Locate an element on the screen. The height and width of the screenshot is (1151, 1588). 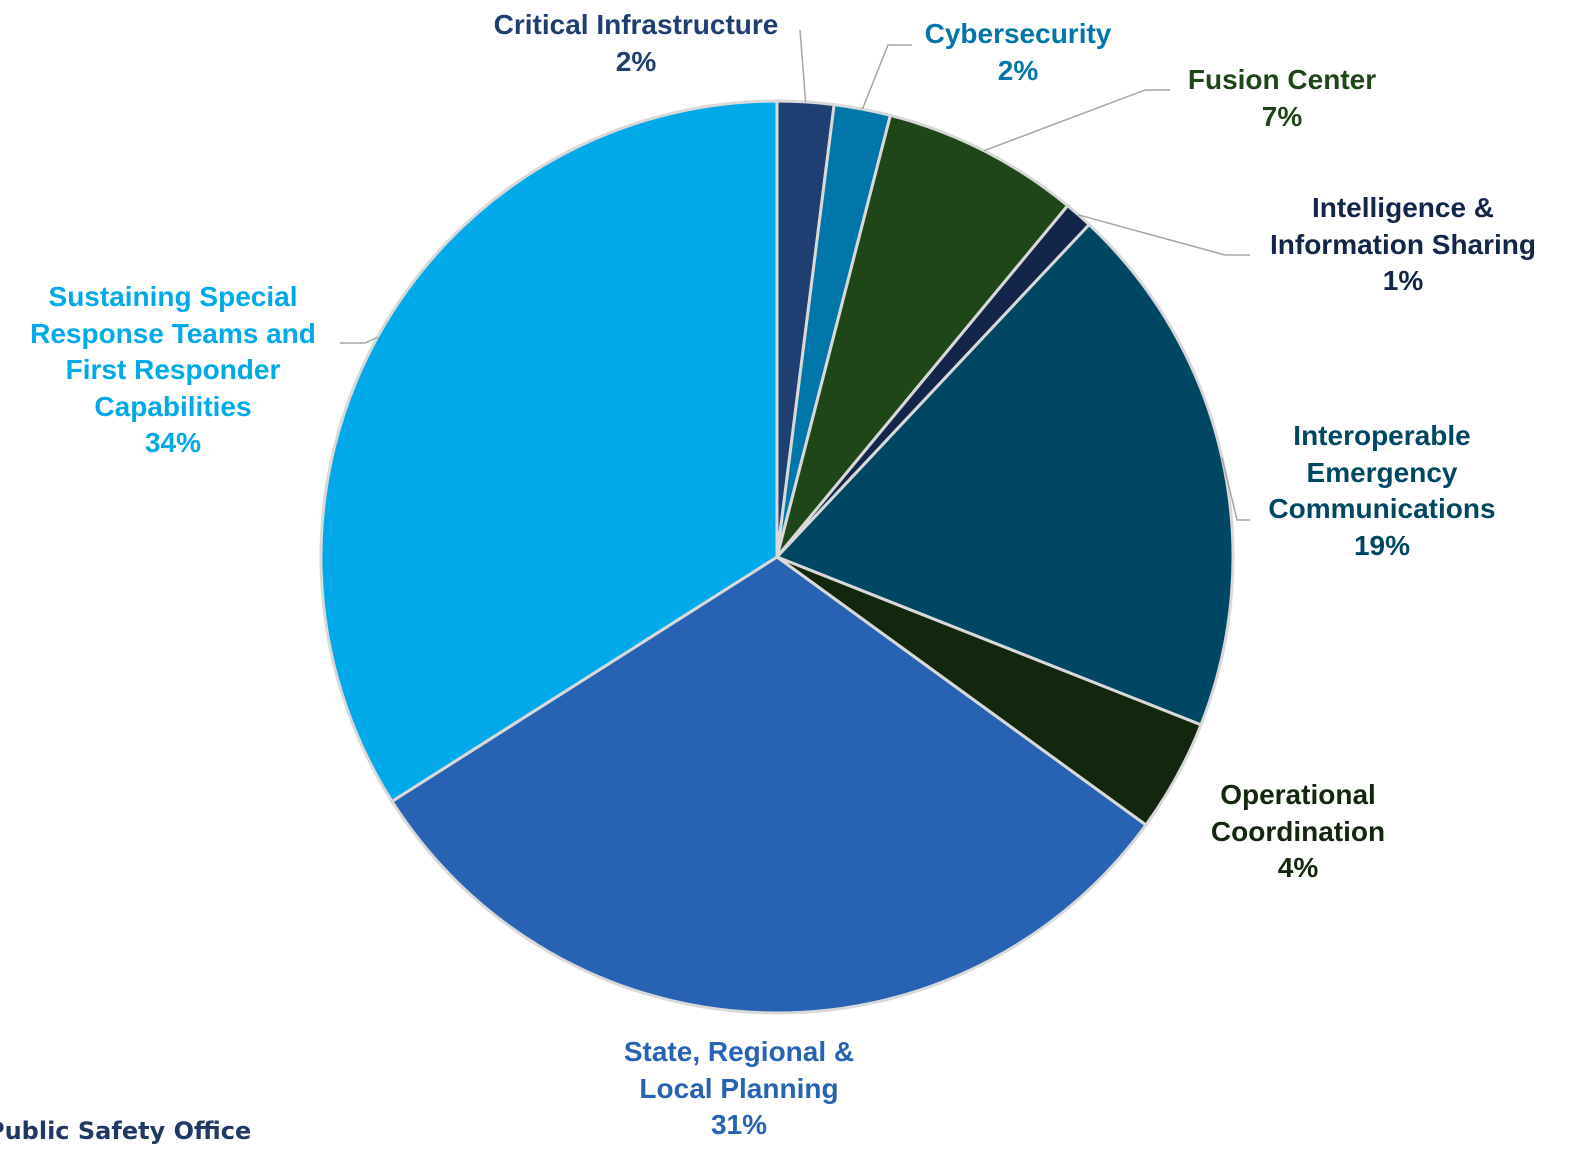
slice-label: Operational Coordination 4% is located at coordinates (1298, 832).